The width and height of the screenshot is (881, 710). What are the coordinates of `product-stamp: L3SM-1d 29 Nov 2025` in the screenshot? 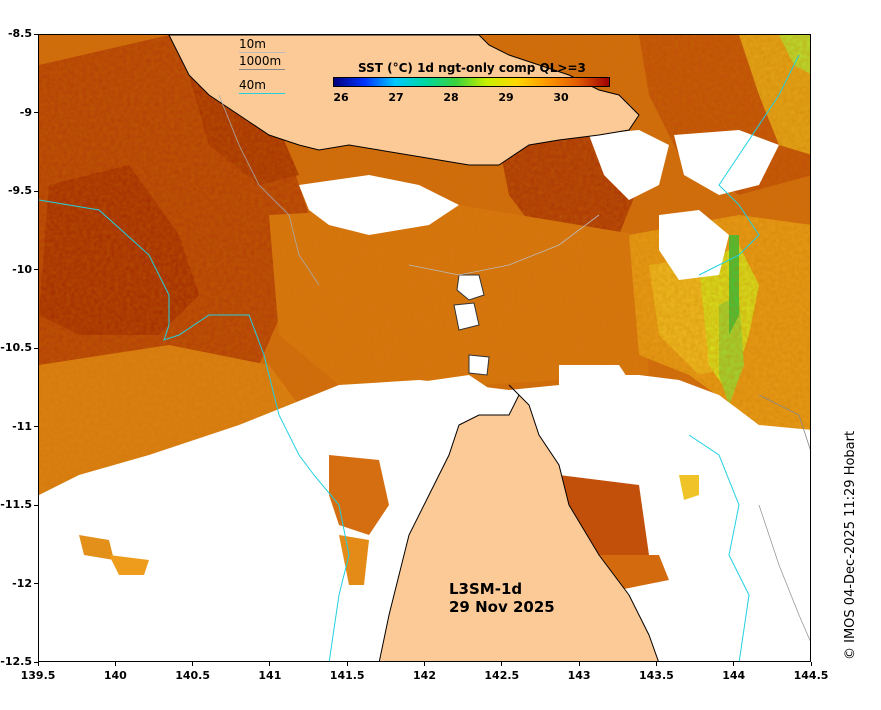 It's located at (502, 598).